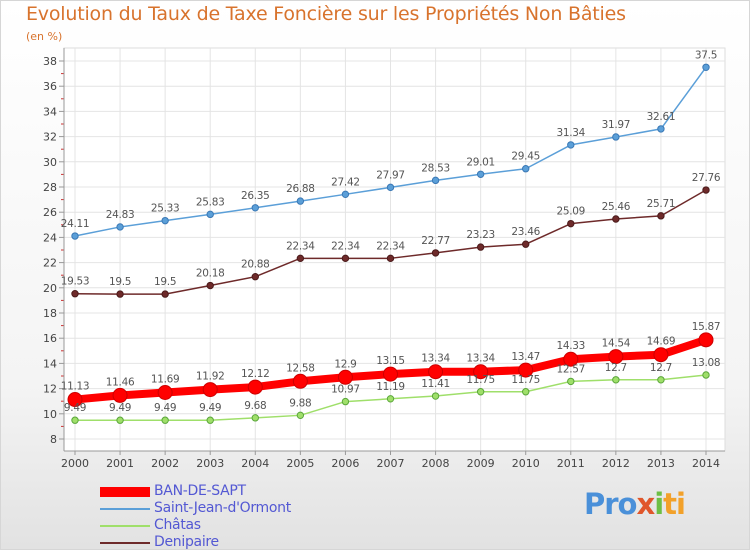  What do you see at coordinates (571, 463) in the screenshot?
I see `x-tick-label: 2011` at bounding box center [571, 463].